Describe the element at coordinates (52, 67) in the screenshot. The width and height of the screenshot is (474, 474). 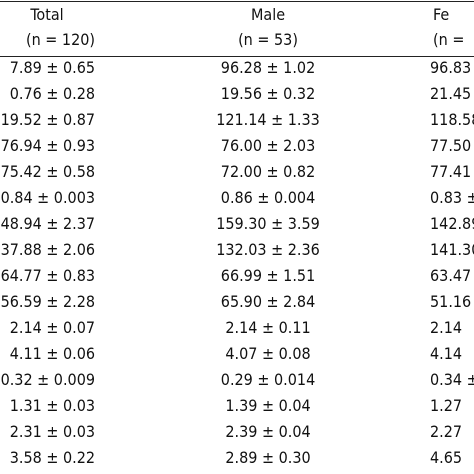
I see `cell: 7.89 ± 0.65` at that location.